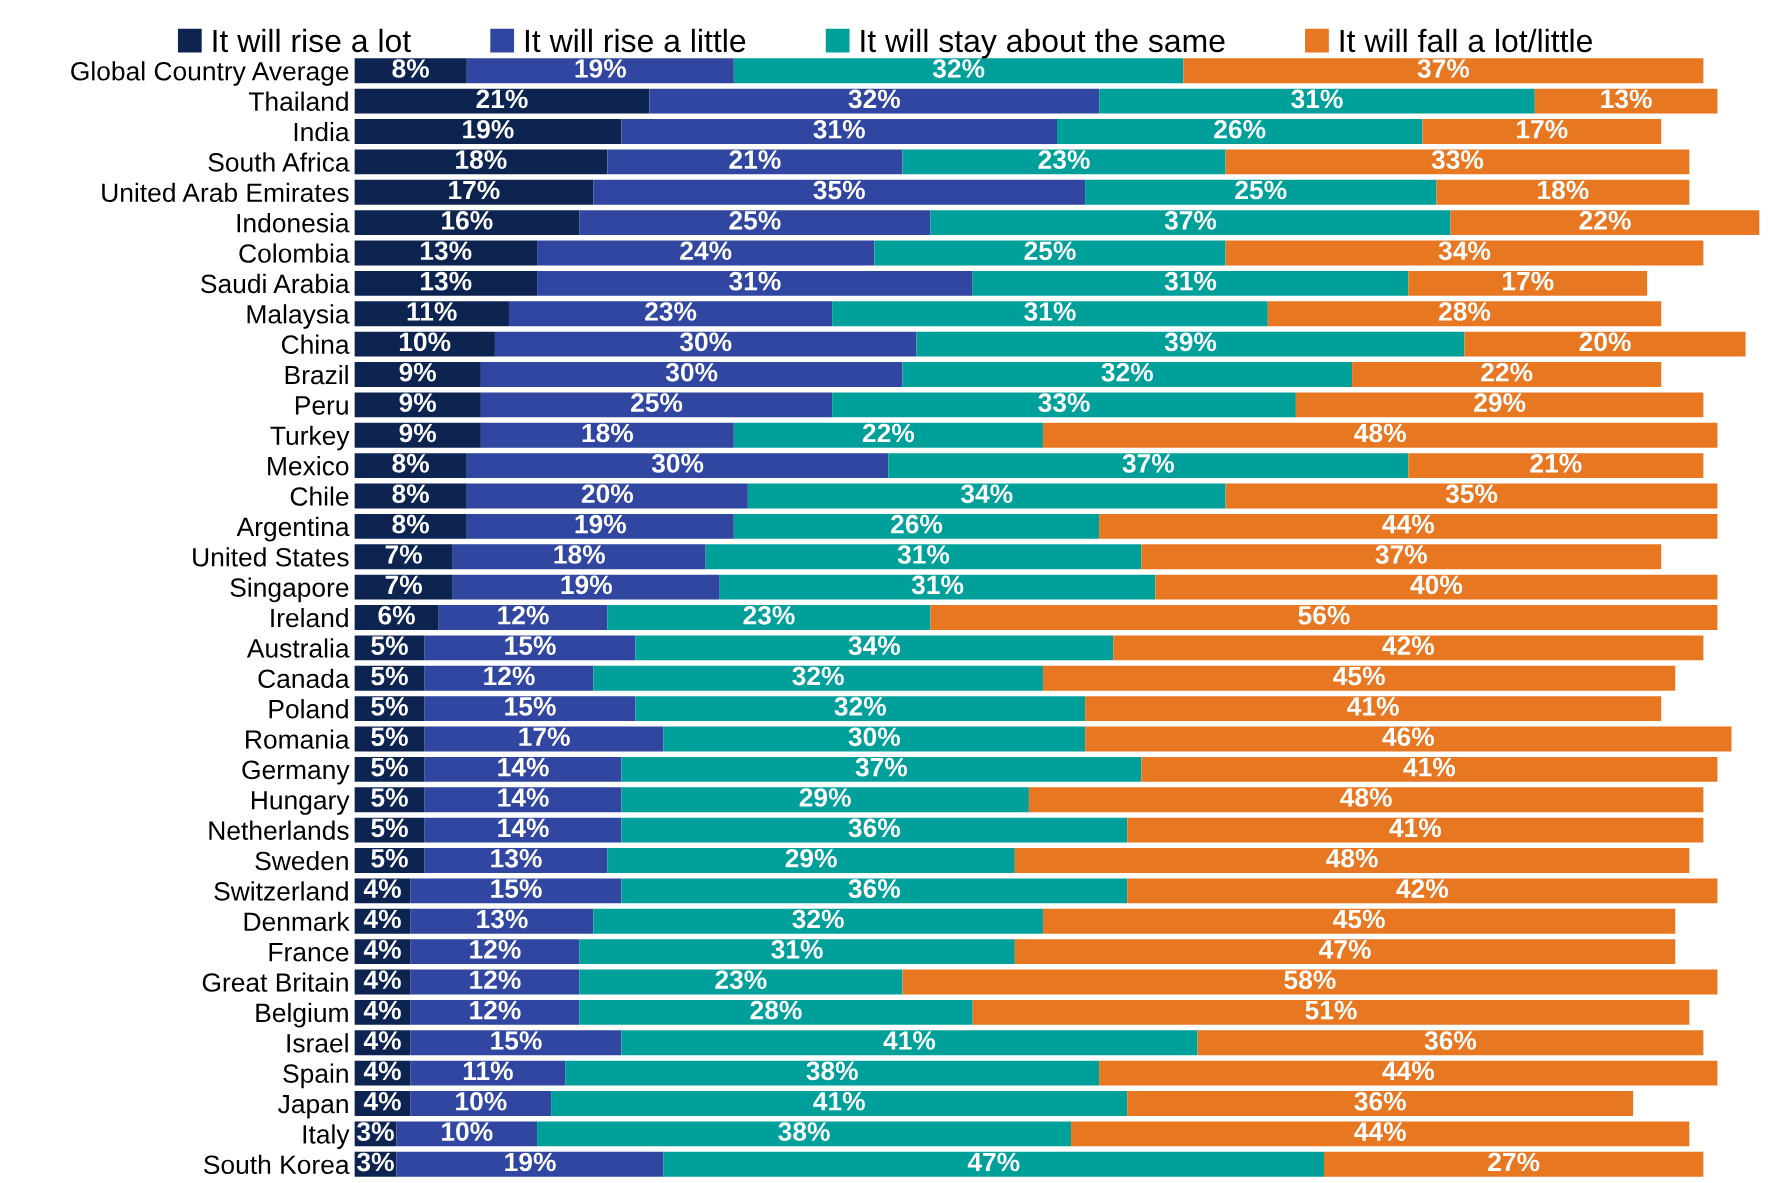 The width and height of the screenshot is (1772, 1183). I want to click on y-tick-label: Japan, so click(313, 1106).